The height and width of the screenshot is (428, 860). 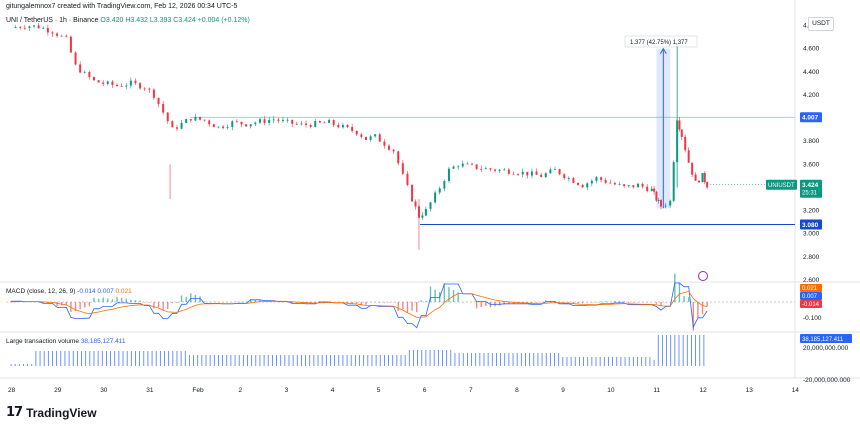 What do you see at coordinates (826, 338) in the screenshot?
I see `volume-badge-box` at bounding box center [826, 338].